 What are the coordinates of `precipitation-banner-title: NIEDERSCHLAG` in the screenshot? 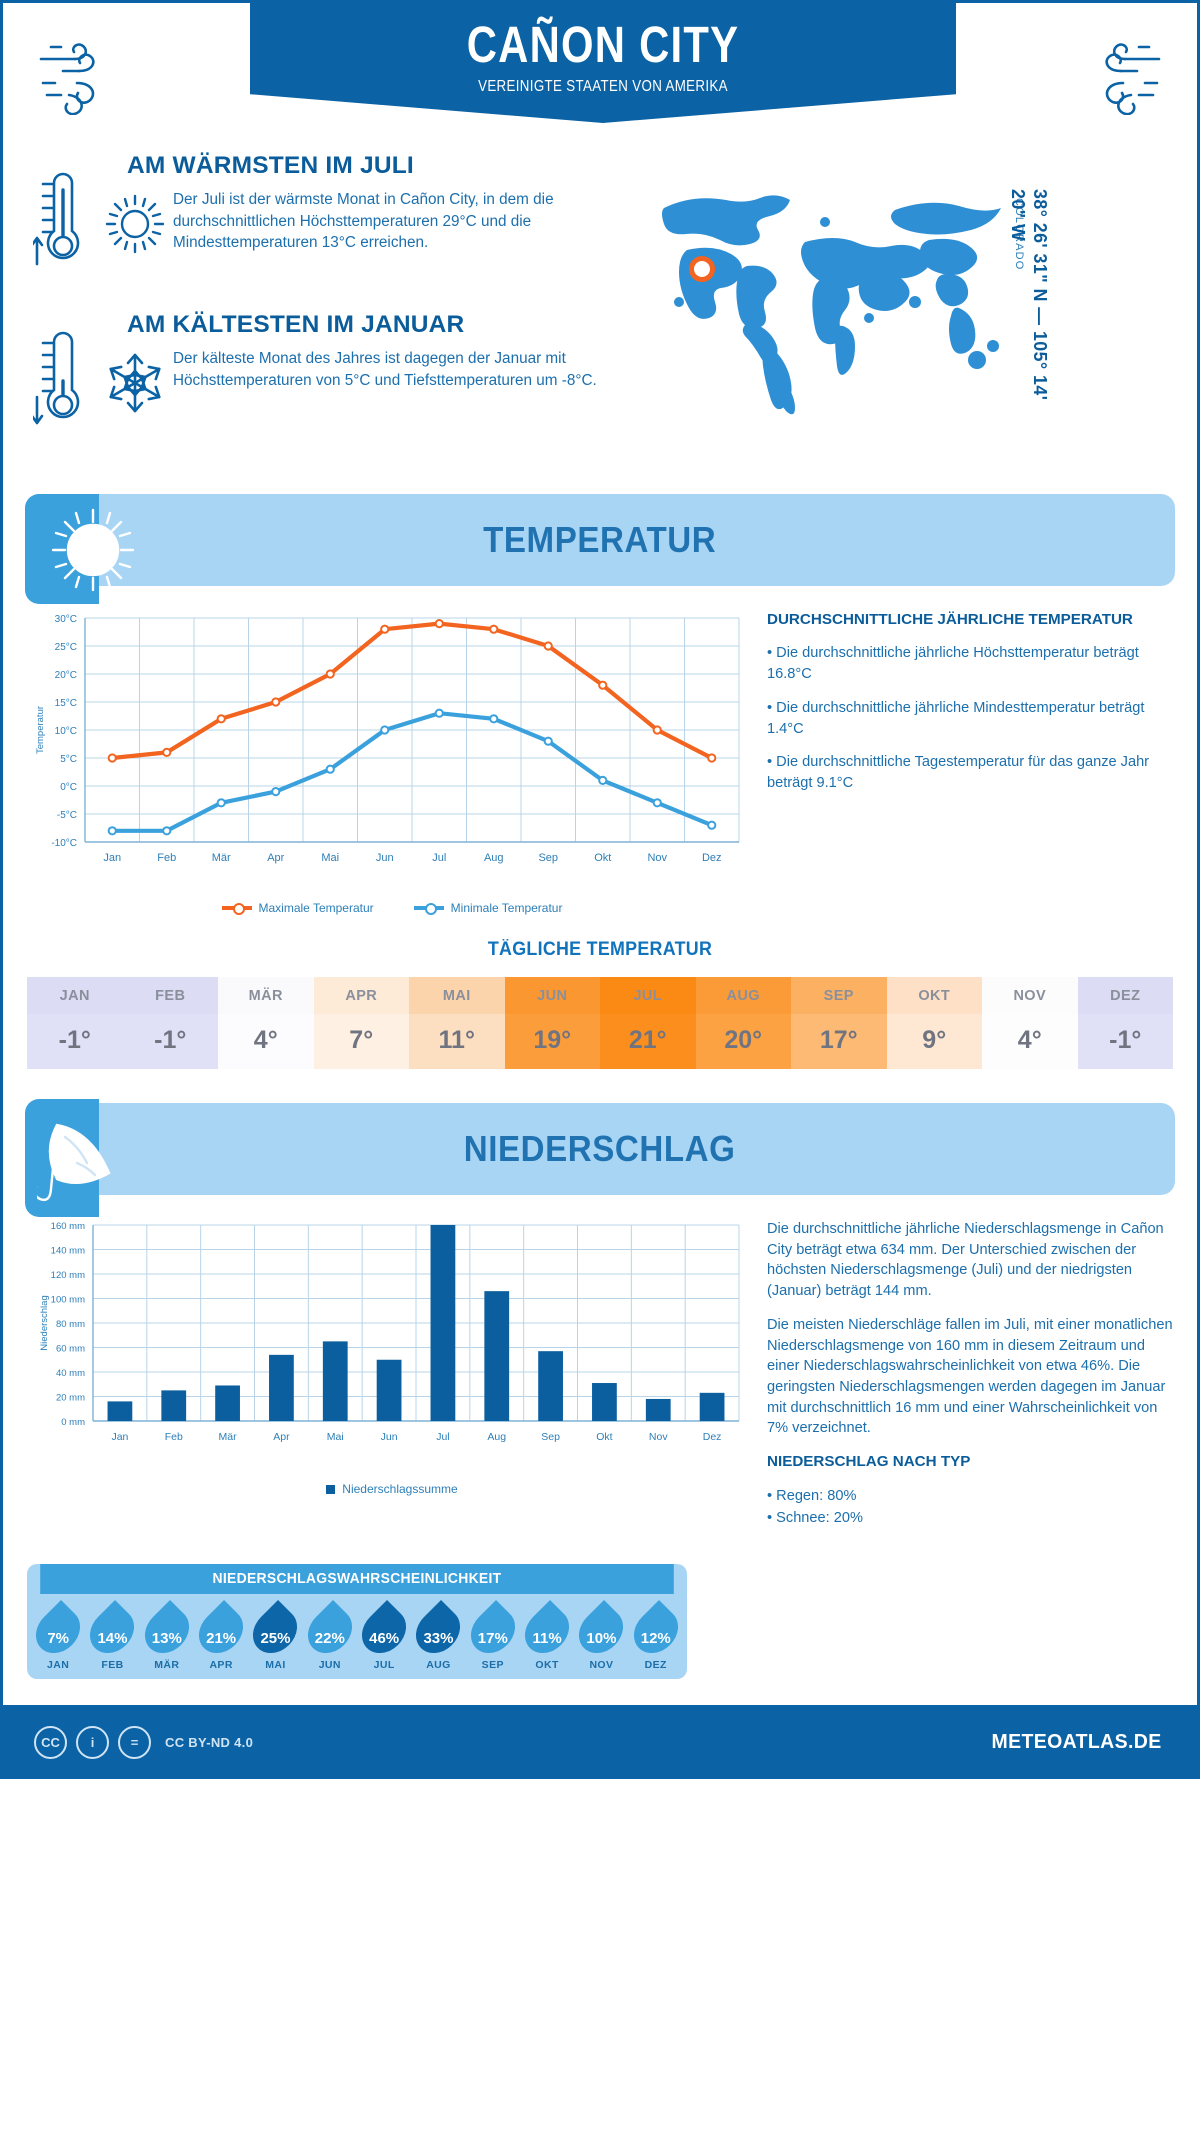 It's located at (600, 1148).